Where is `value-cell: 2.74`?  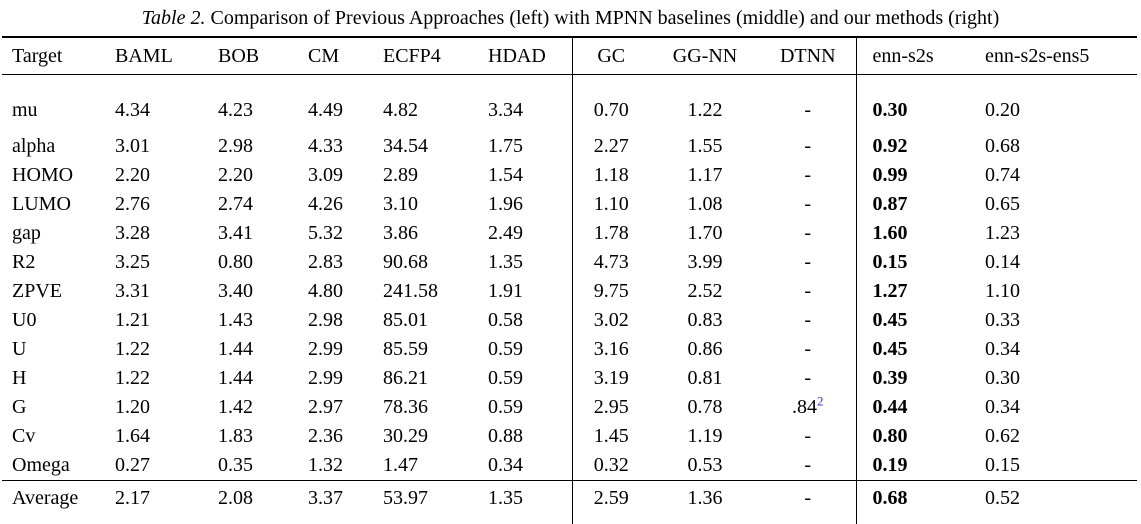
value-cell: 2.74 is located at coordinates (253, 204).